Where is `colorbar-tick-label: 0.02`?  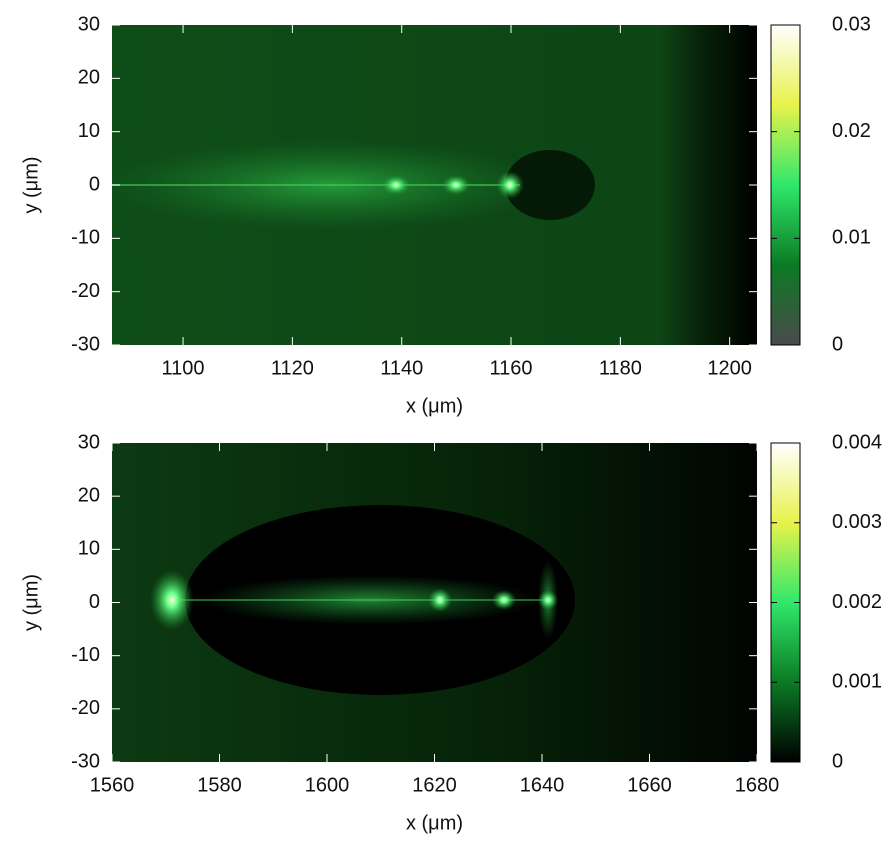
colorbar-tick-label: 0.02 is located at coordinates (851, 131).